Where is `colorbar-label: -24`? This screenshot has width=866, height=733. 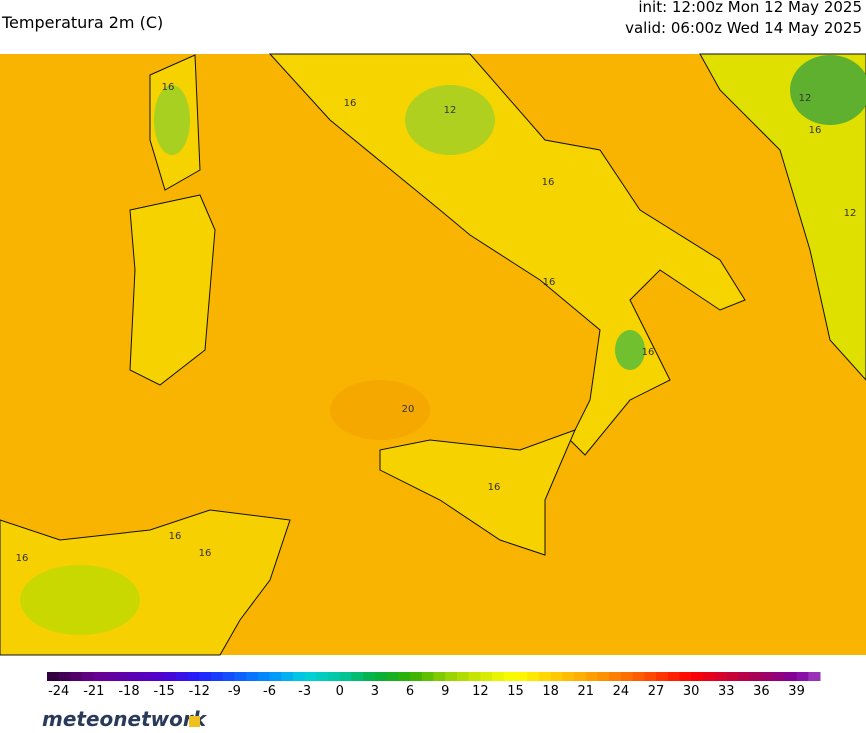 colorbar-label: -24 is located at coordinates (58, 691).